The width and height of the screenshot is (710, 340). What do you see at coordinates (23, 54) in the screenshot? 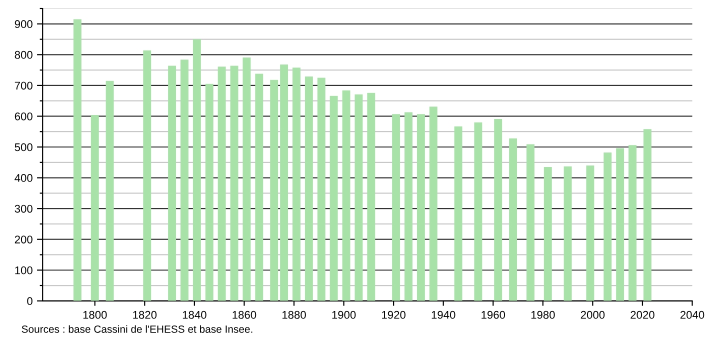
I see `y-tick-label: 800` at bounding box center [23, 54].